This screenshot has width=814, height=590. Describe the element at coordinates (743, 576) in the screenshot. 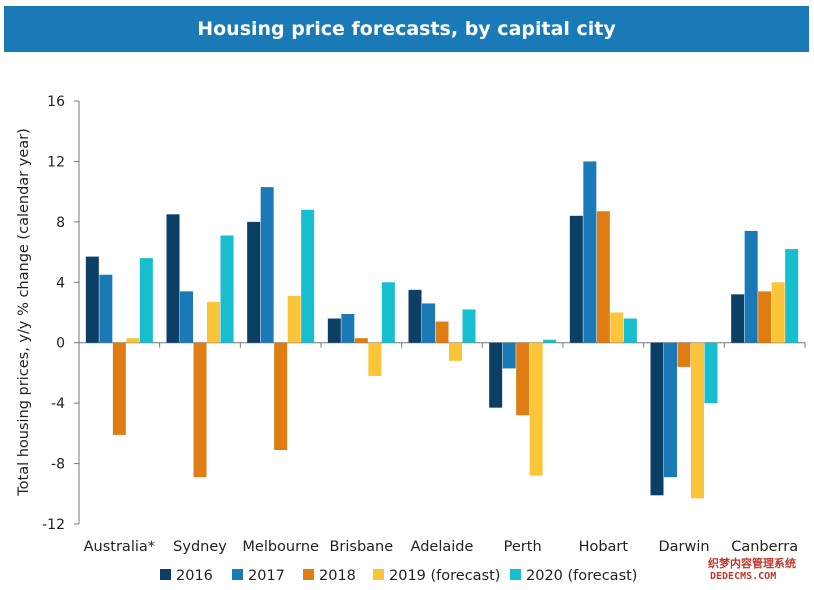

I see `watermark-line2: DEDECMS.COM` at that location.